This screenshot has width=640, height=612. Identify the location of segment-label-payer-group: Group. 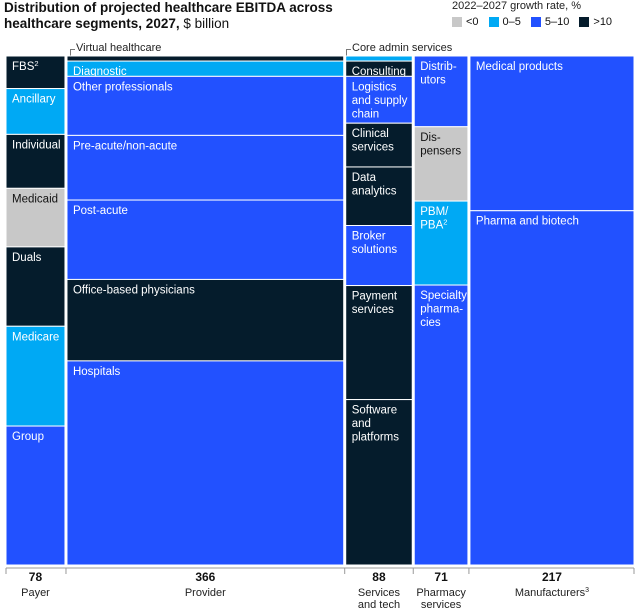
(28, 437).